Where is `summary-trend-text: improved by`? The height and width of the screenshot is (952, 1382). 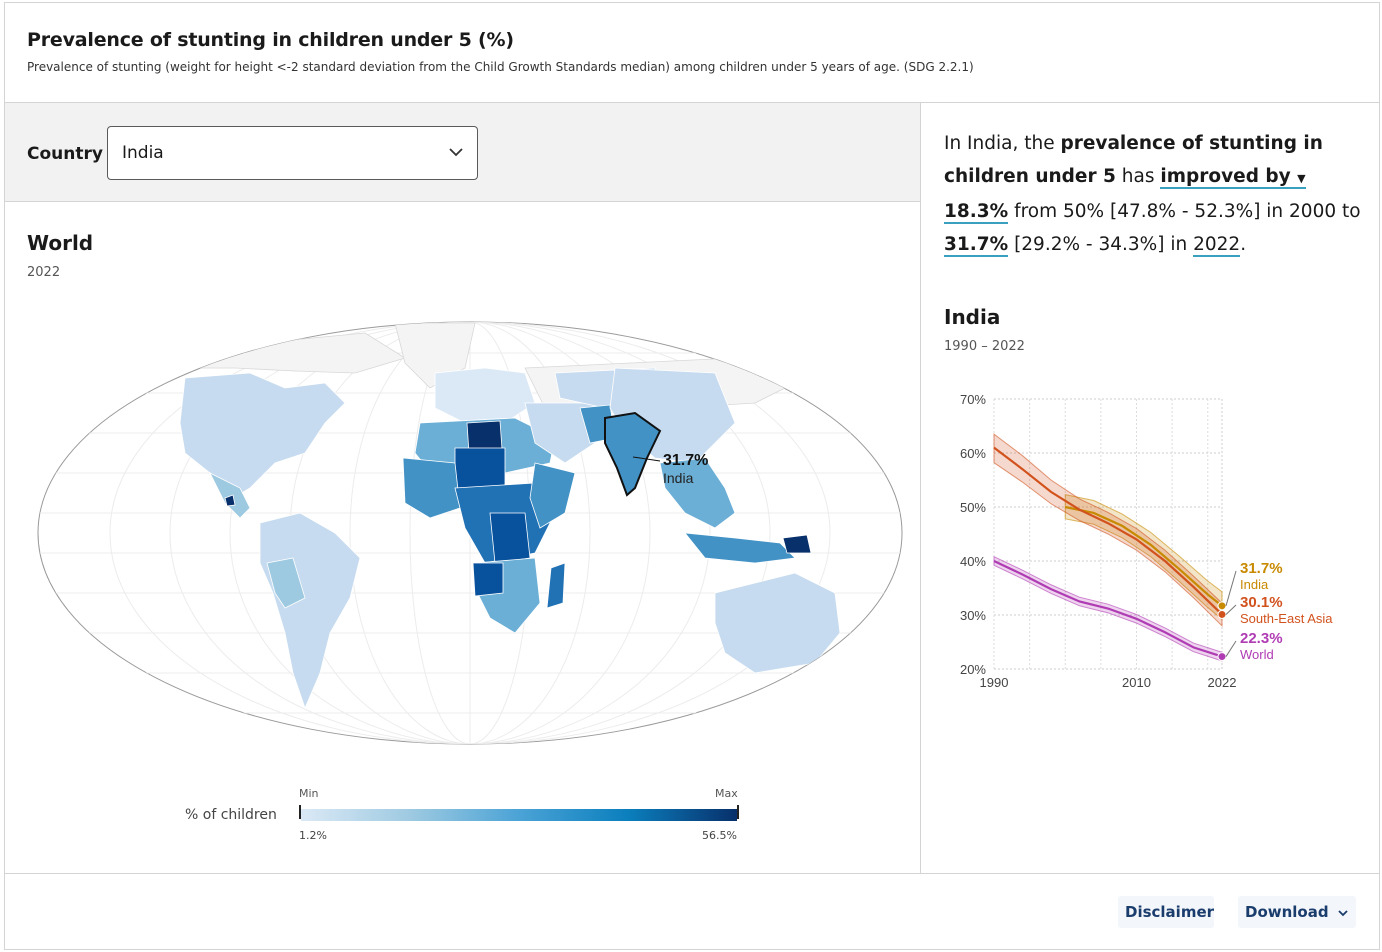 summary-trend-text: improved by is located at coordinates (1225, 176).